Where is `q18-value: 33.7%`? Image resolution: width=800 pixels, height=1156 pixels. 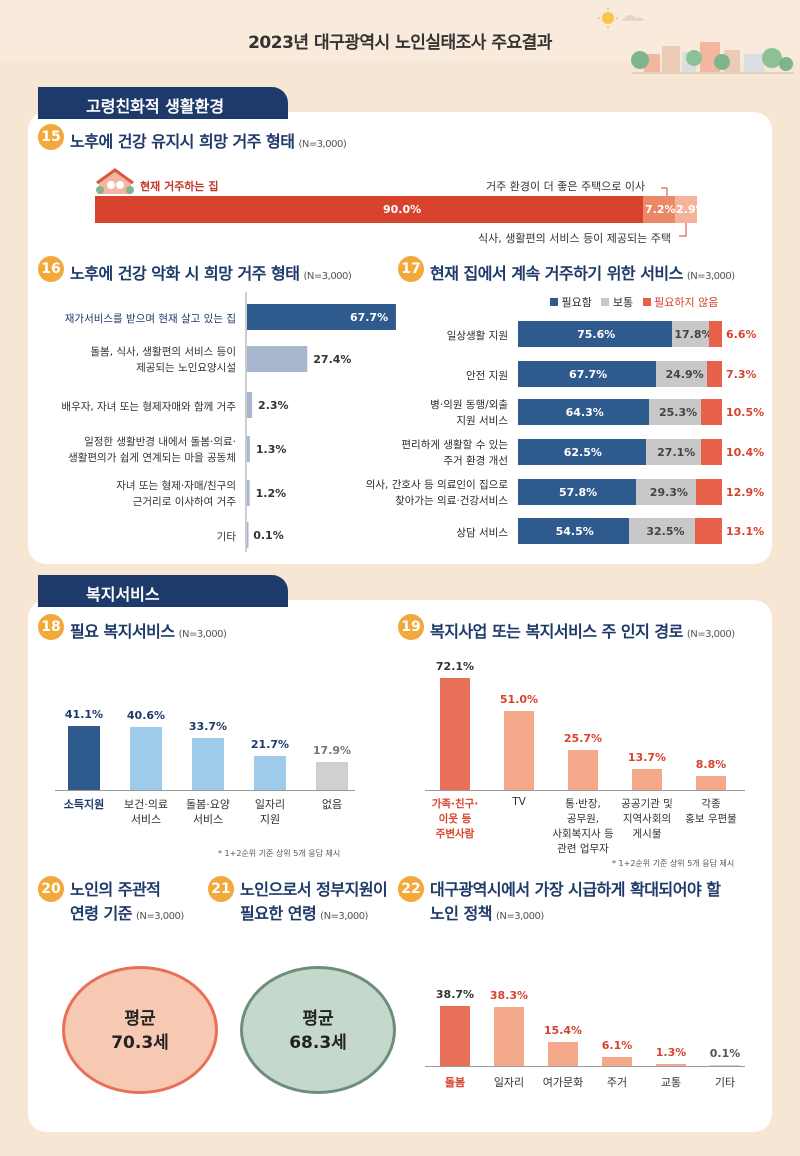
q18-value: 33.7% is located at coordinates (208, 726).